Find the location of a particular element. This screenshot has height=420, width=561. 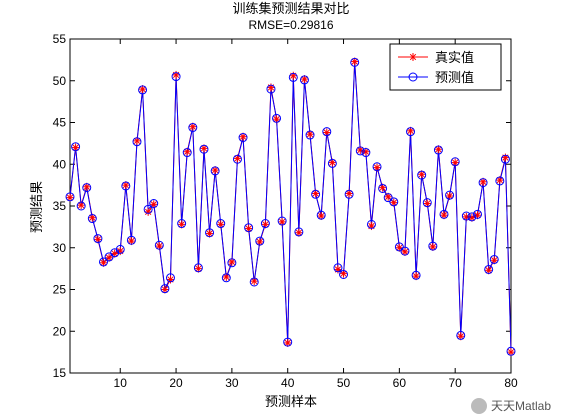

legend-label-true: 真实值 is located at coordinates (454, 58).